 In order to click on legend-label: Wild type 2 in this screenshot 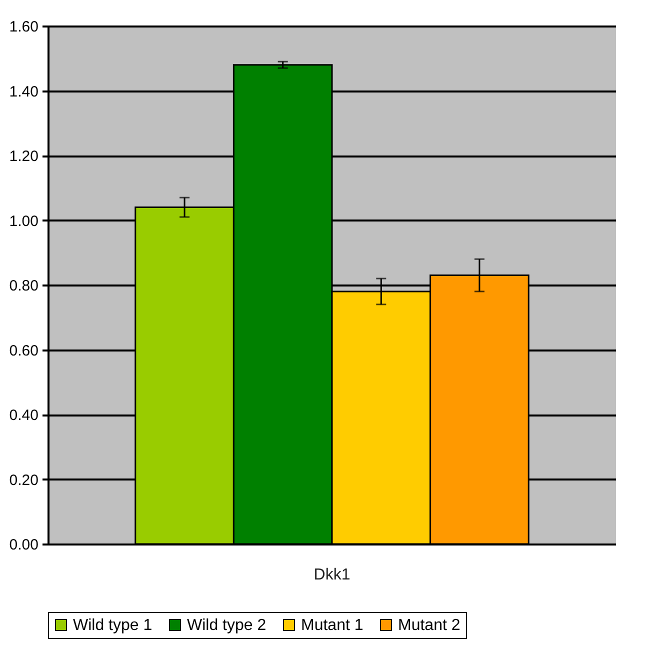, I will do `click(226, 625)`.